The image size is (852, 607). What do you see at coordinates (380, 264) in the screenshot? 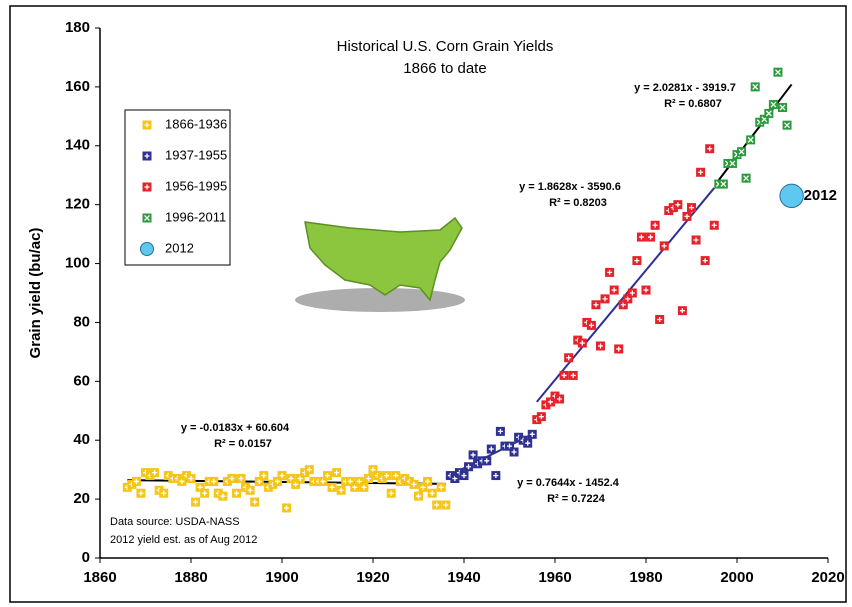
I see `map-icon` at bounding box center [380, 264].